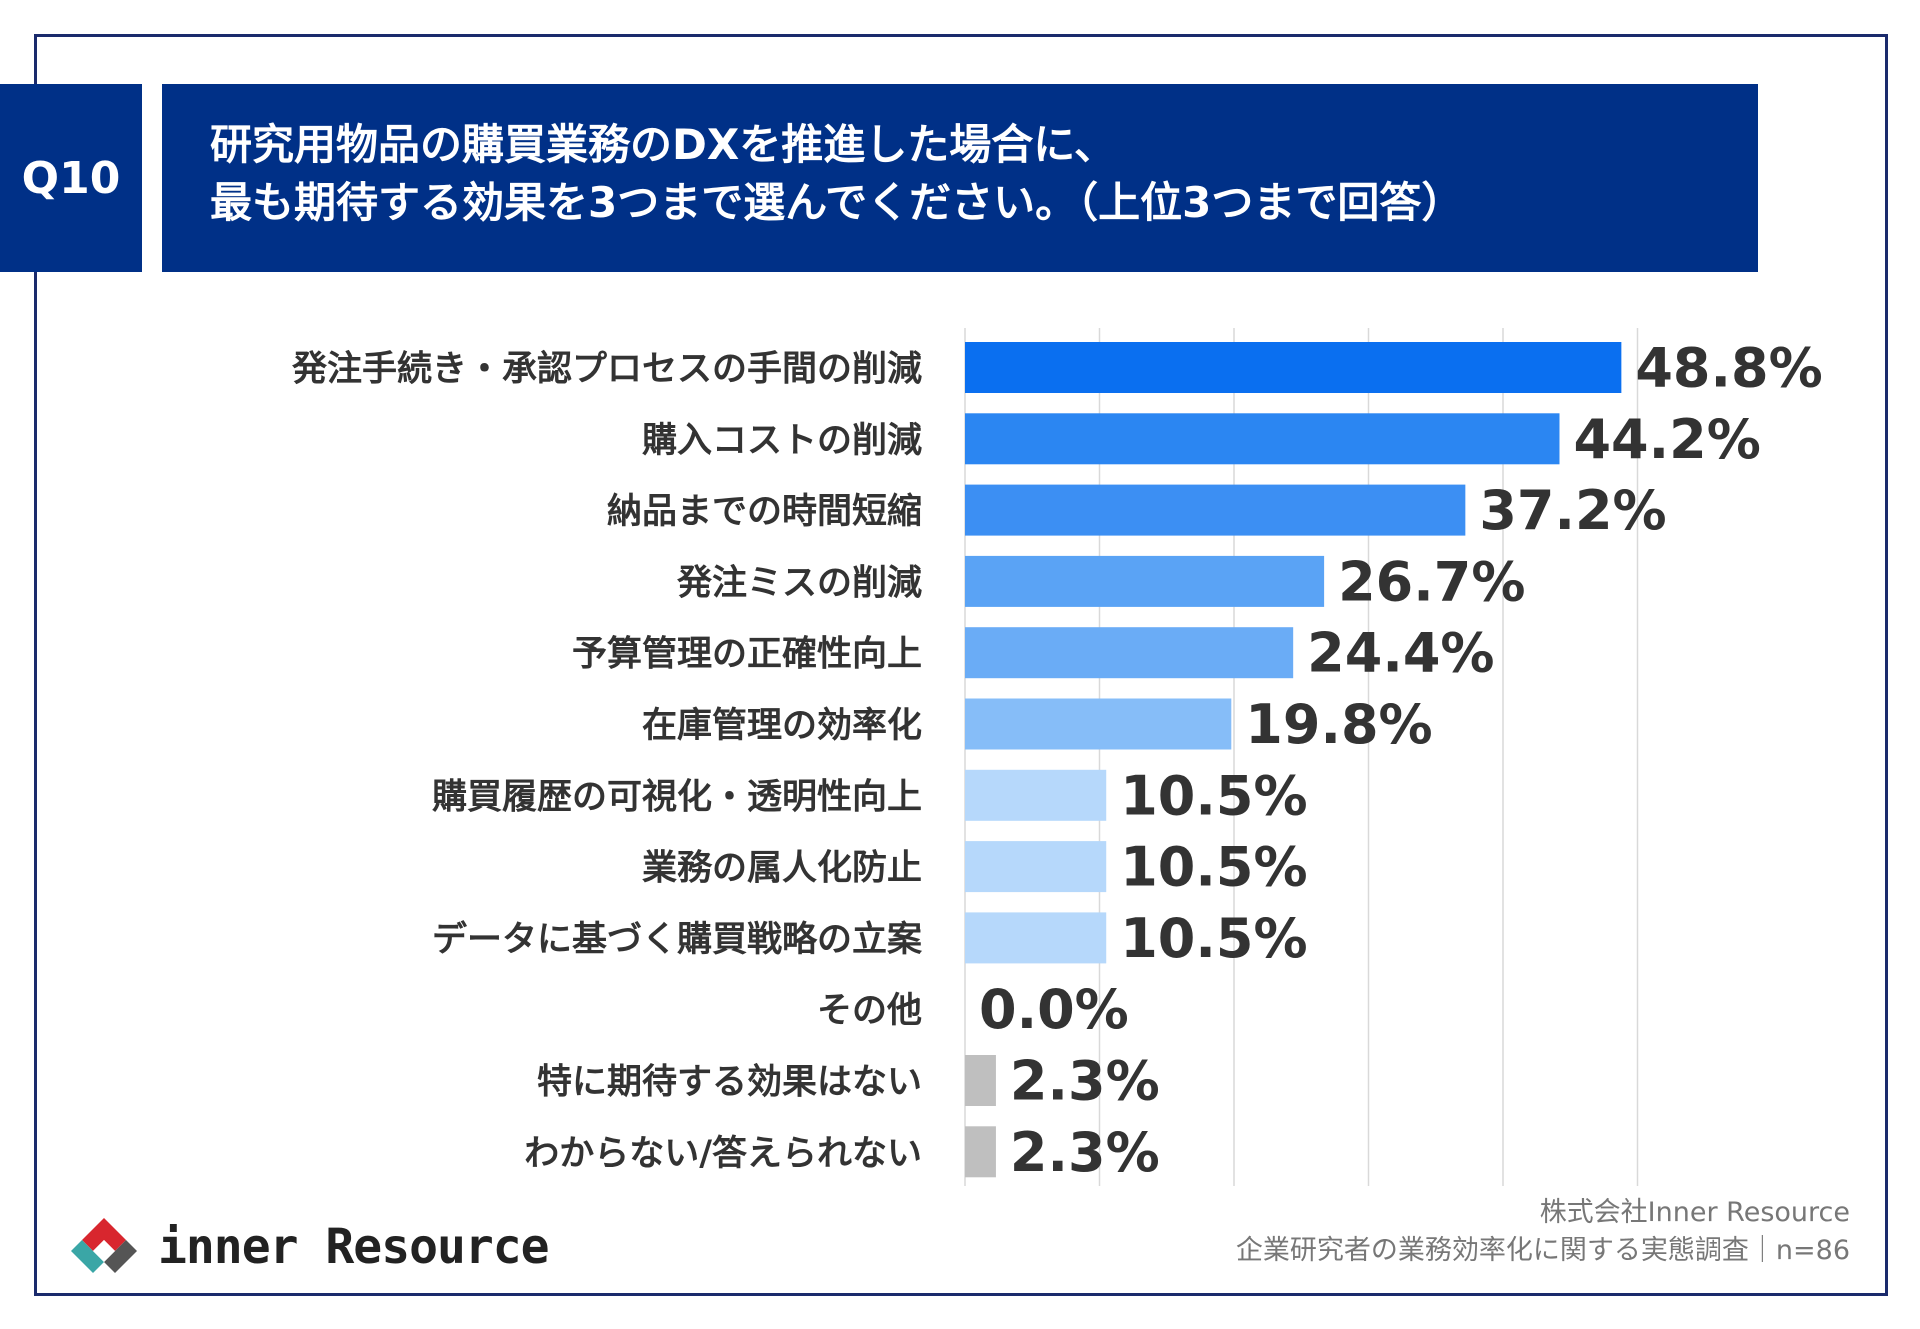  What do you see at coordinates (104, 1245) in the screenshot?
I see `logo-mark-icon` at bounding box center [104, 1245].